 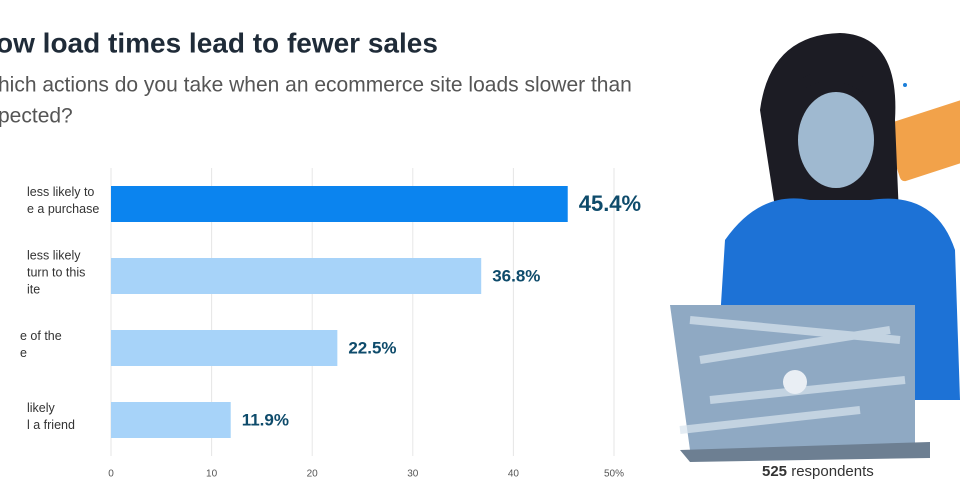 What do you see at coordinates (516, 275) in the screenshot?
I see `value-label: 36.8%` at bounding box center [516, 275].